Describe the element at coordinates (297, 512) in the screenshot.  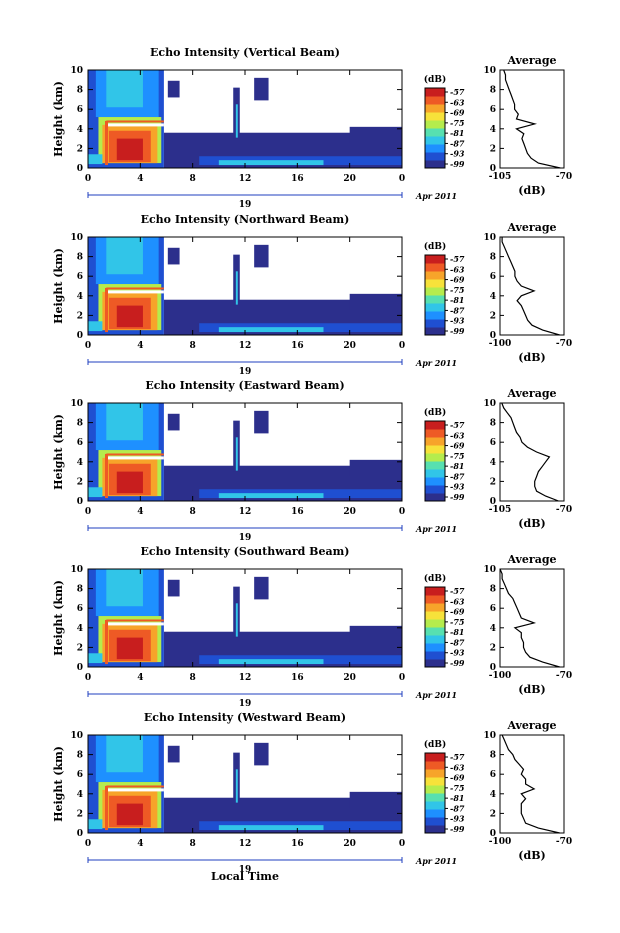
I see `x-tick-label: 16` at that location.